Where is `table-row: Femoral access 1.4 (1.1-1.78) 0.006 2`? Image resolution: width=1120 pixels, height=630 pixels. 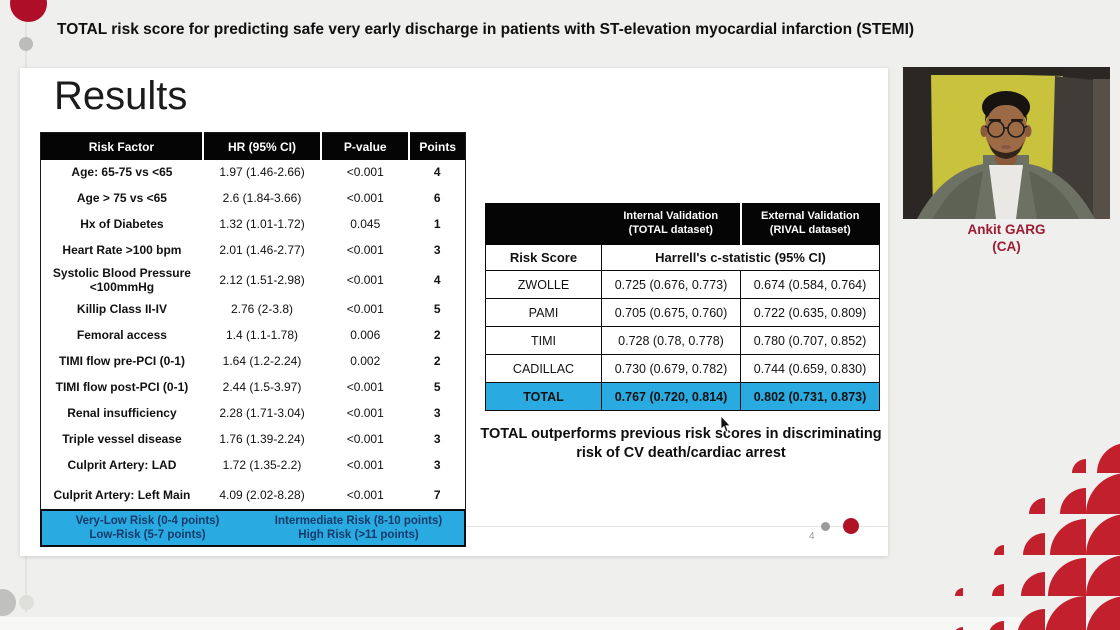 table-row: Femoral access 1.4 (1.1-1.78) 0.006 2 is located at coordinates (253, 336).